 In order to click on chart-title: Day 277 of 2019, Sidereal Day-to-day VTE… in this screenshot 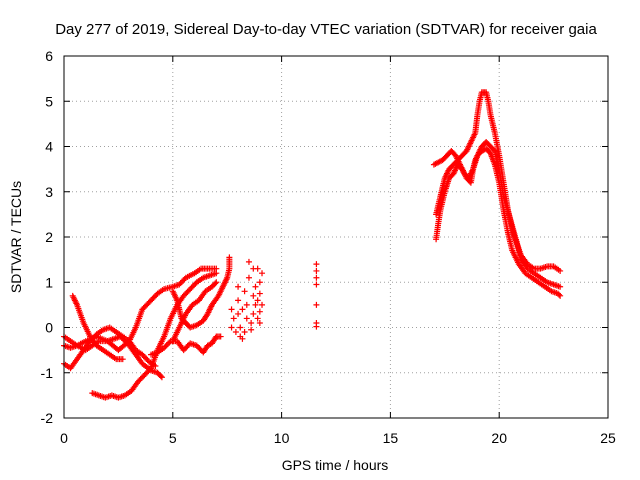, I will do `click(326, 29)`.